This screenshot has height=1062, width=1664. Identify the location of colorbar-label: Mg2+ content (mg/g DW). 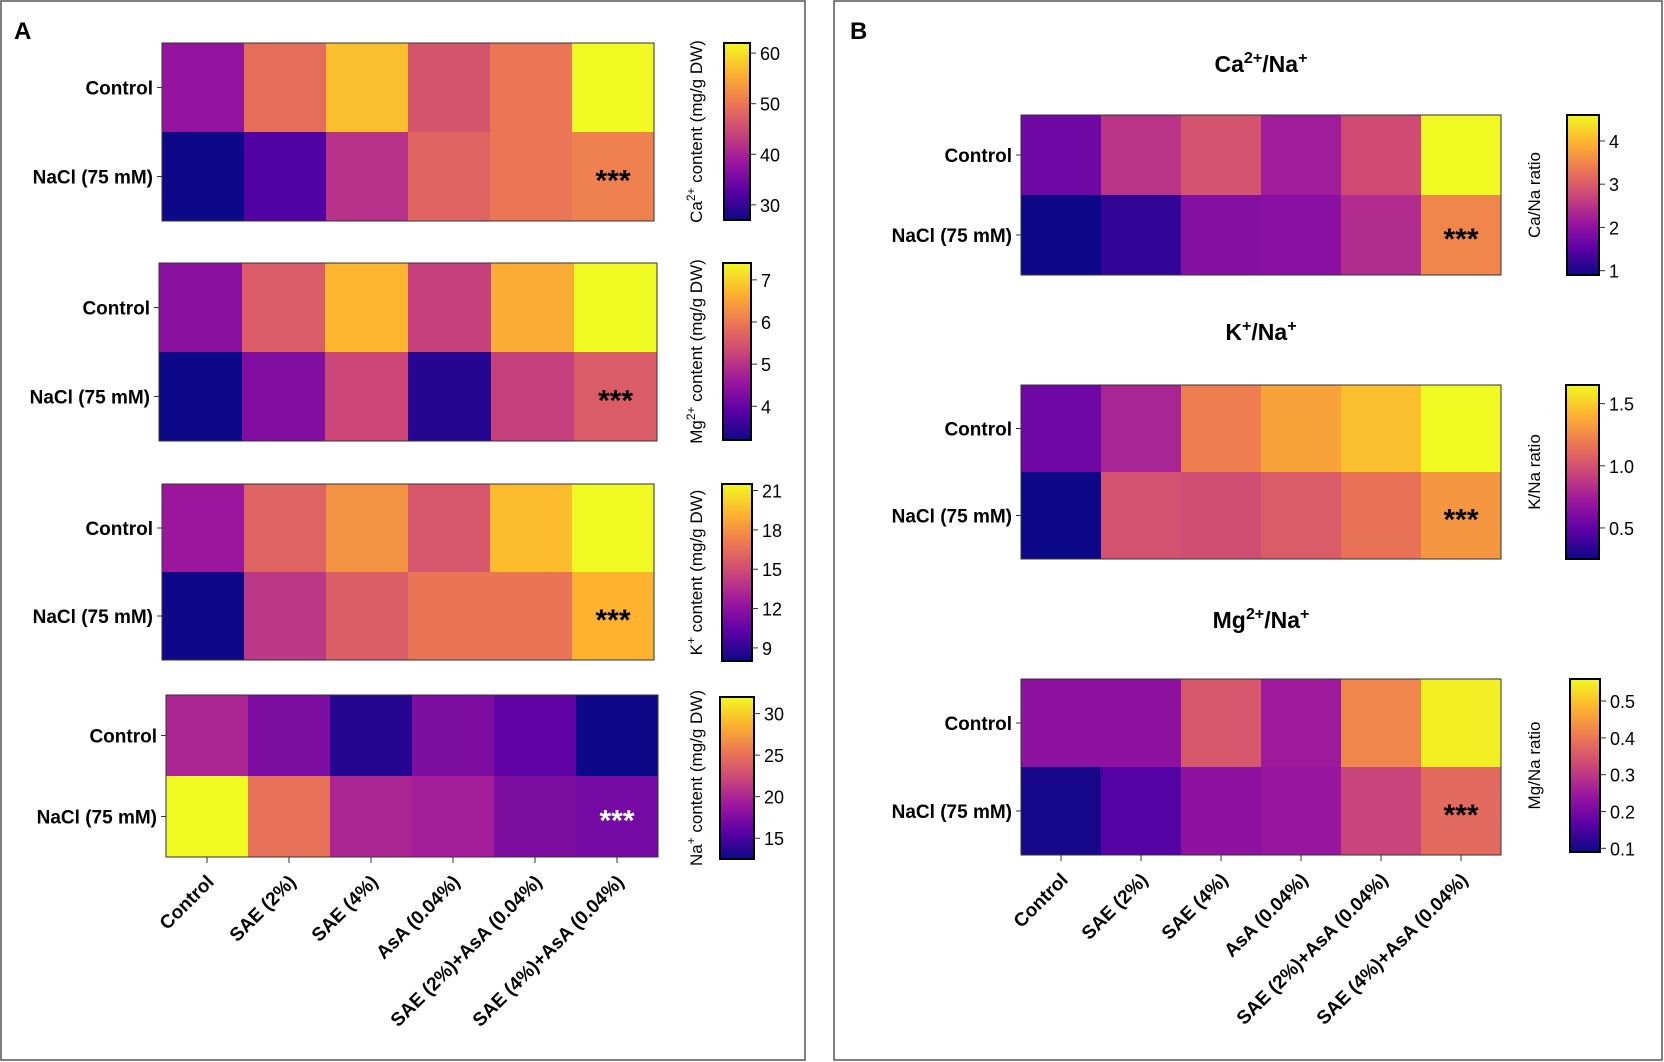
(695, 351).